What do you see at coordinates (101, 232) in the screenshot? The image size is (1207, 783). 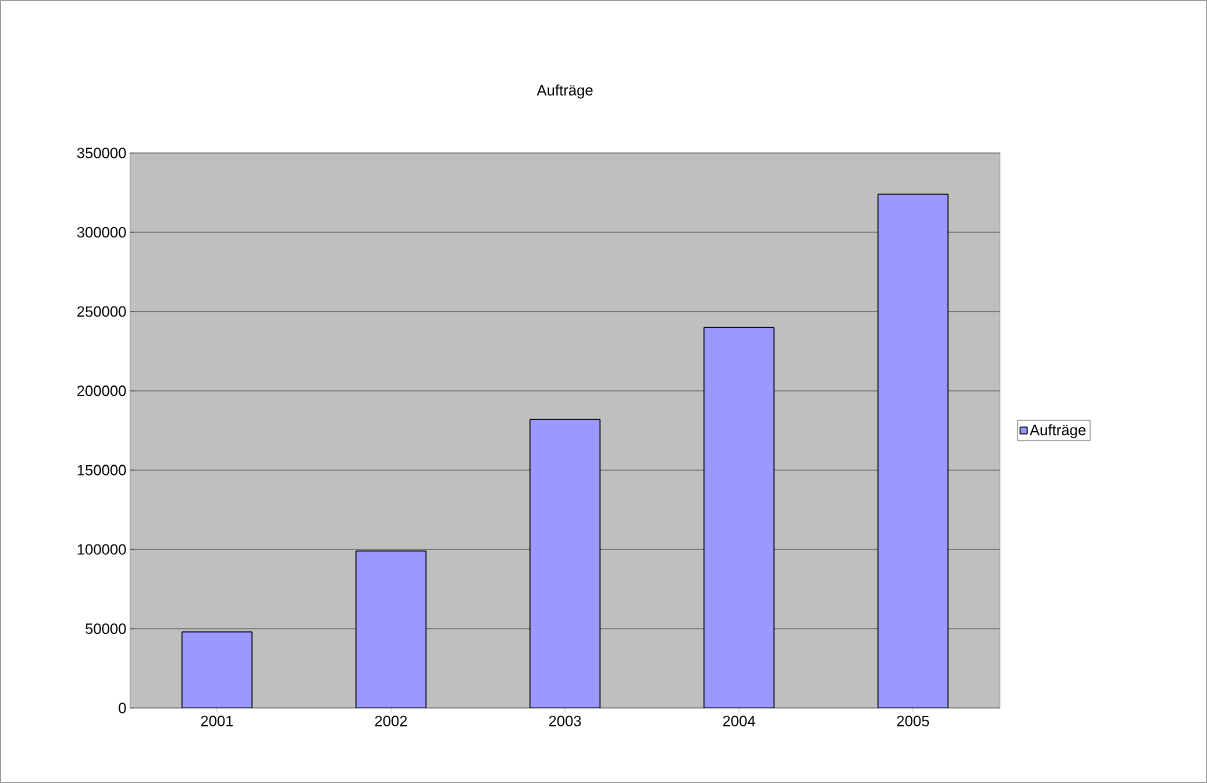 I see `y-tick-label: 300000` at bounding box center [101, 232].